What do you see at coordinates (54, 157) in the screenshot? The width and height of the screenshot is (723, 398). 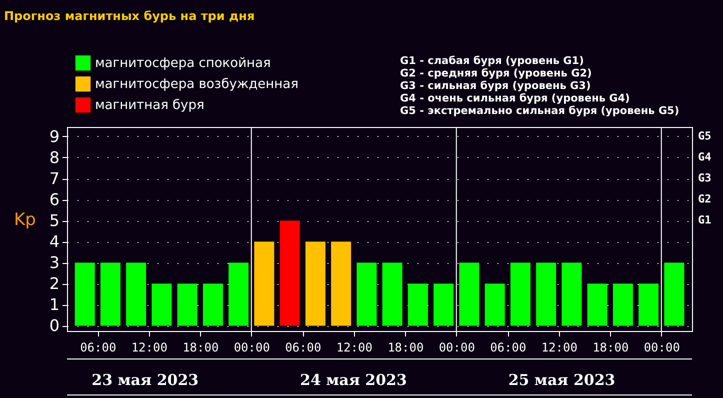 I see `y-tick-label: 8` at bounding box center [54, 157].